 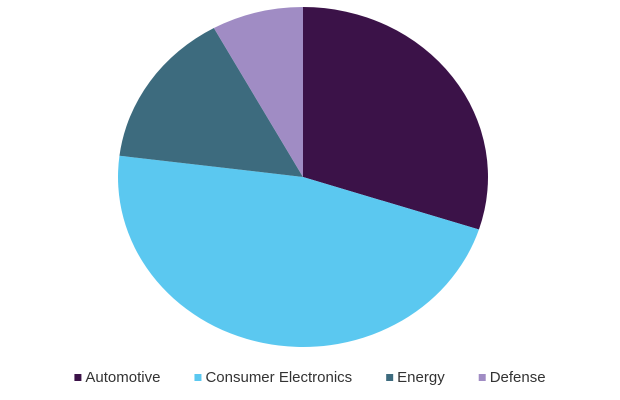 I want to click on legend-label: Energy, so click(x=421, y=377).